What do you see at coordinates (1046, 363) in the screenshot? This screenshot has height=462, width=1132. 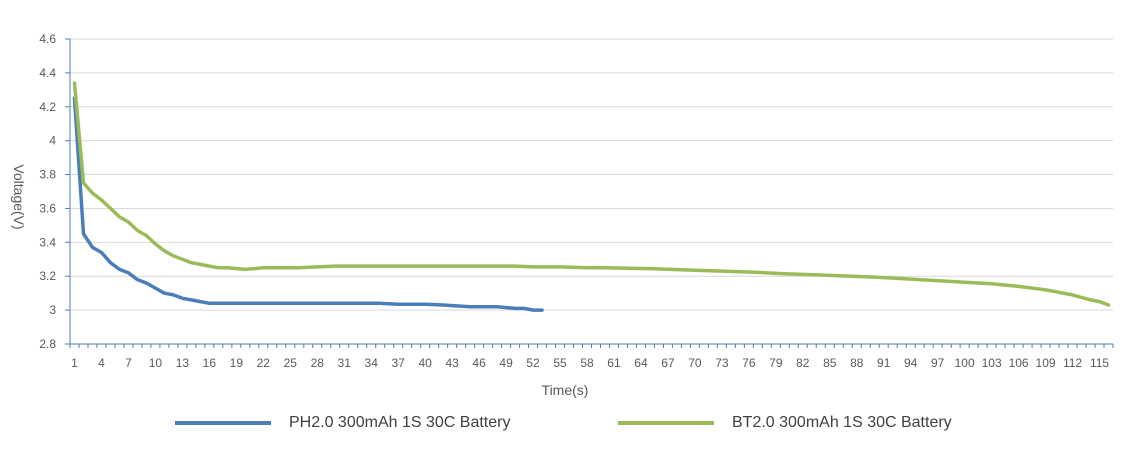 I see `x-tick-label: 109` at bounding box center [1046, 363].